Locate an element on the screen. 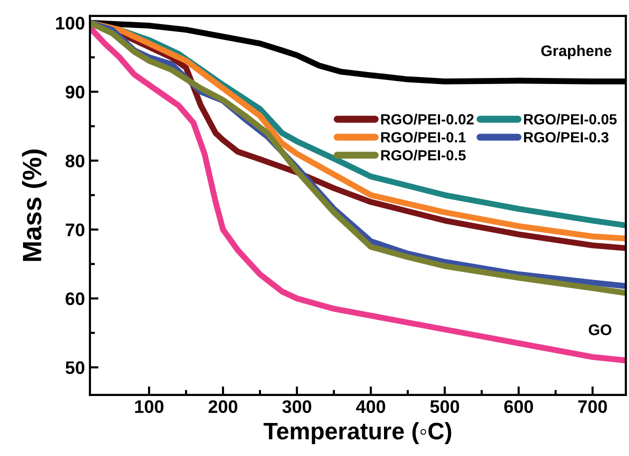  x-axis-title: Temperature (◦C) is located at coordinates (358, 433).